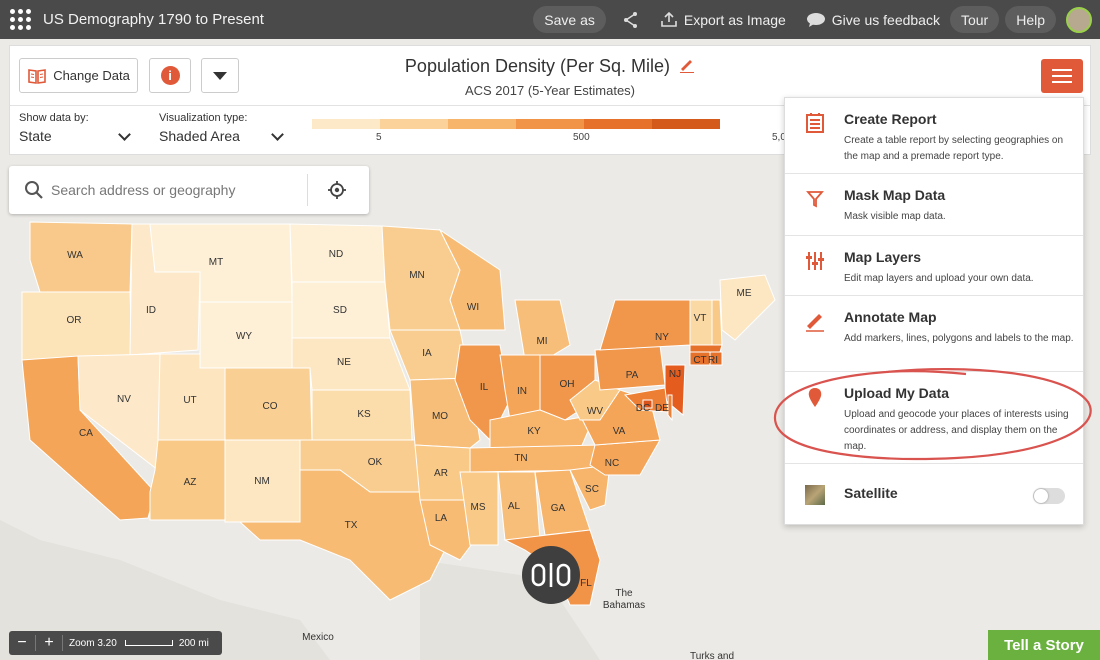 The image size is (1100, 660). What do you see at coordinates (670, 408) in the screenshot?
I see `state-de` at bounding box center [670, 408].